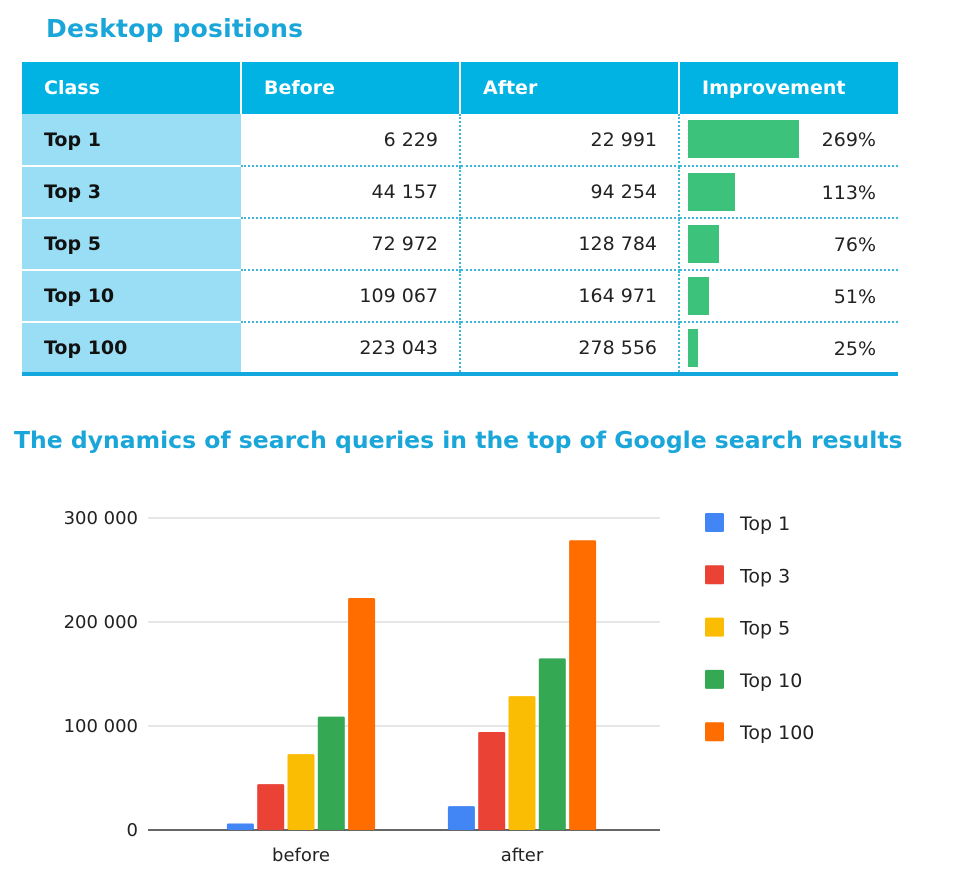  I want to click on before-cell: 223 043, so click(351, 348).